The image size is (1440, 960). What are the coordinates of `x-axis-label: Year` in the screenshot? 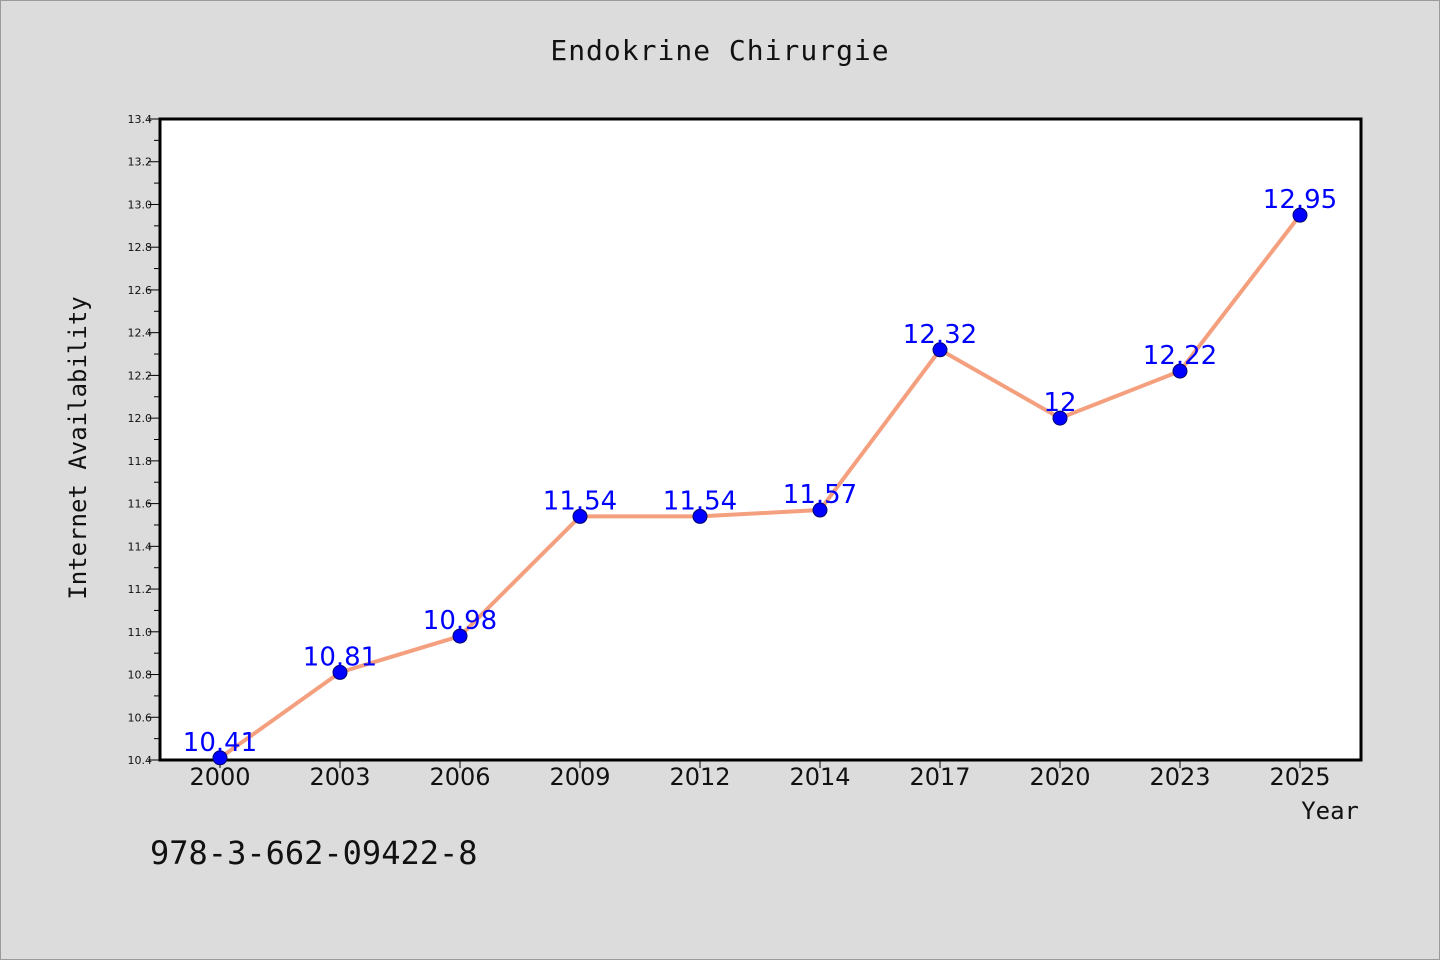 It's located at (1330, 811).